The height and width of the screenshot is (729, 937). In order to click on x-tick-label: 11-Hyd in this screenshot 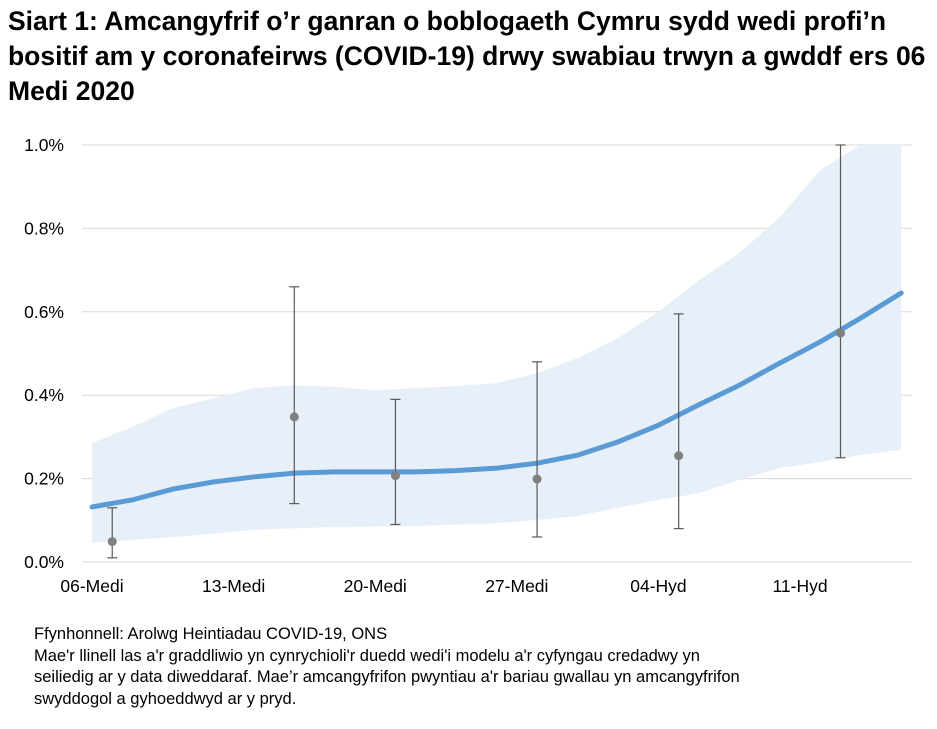, I will do `click(799, 586)`.